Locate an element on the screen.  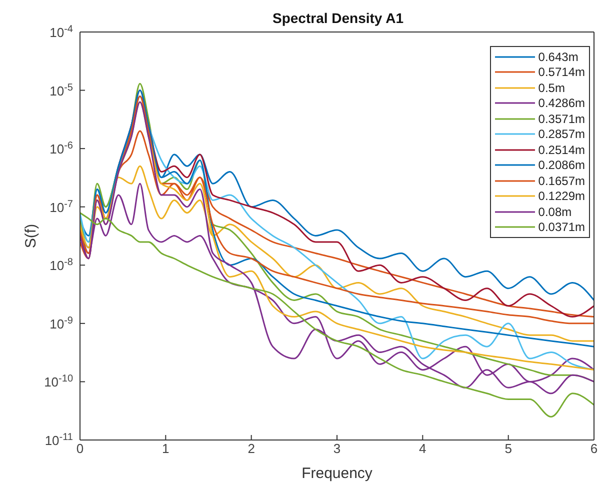
y-tick-label: 10$^{-5}$ is located at coordinates (62, 90).